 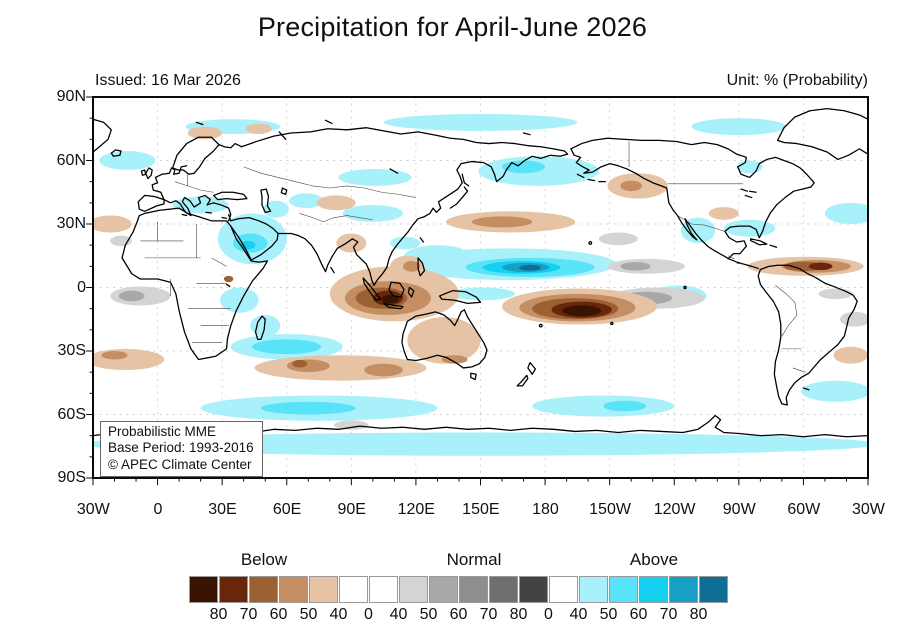 I want to click on coast-africa, so click(x=195, y=284).